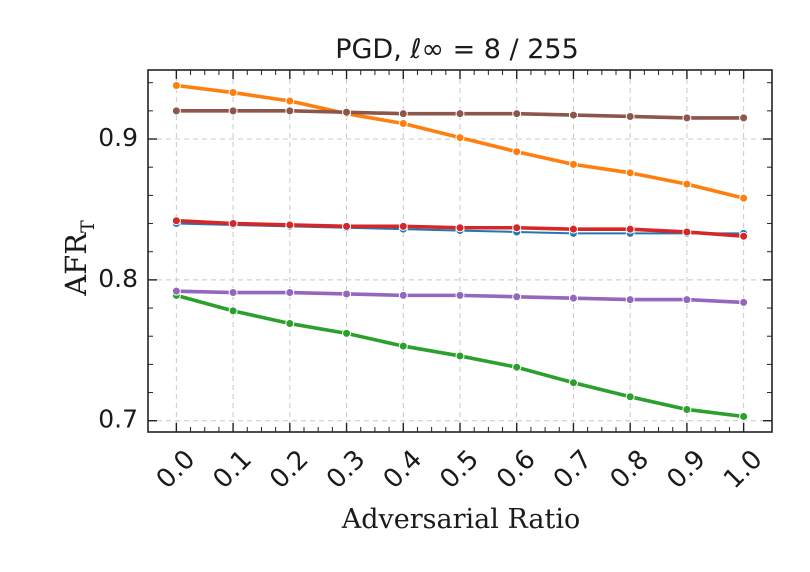  I want to click on x-tick-labels: 0.0 0.1 0.2 0.3 0.4 0.5 0.6 0.7 0.8 0.9 1.0, so click(460, 469).